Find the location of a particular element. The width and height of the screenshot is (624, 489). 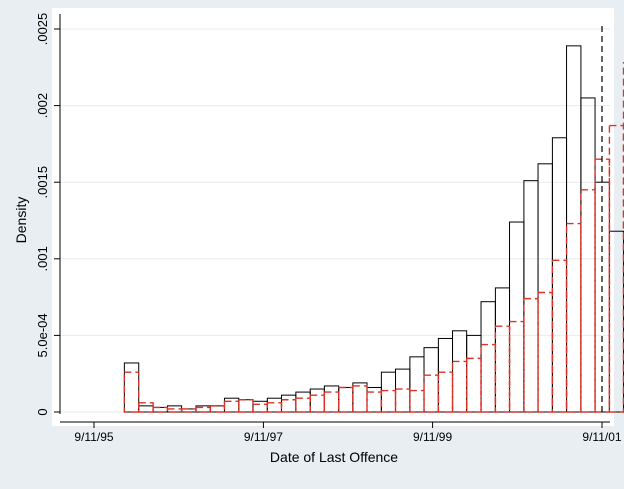

y-tick-label: 0 is located at coordinates (42, 411).